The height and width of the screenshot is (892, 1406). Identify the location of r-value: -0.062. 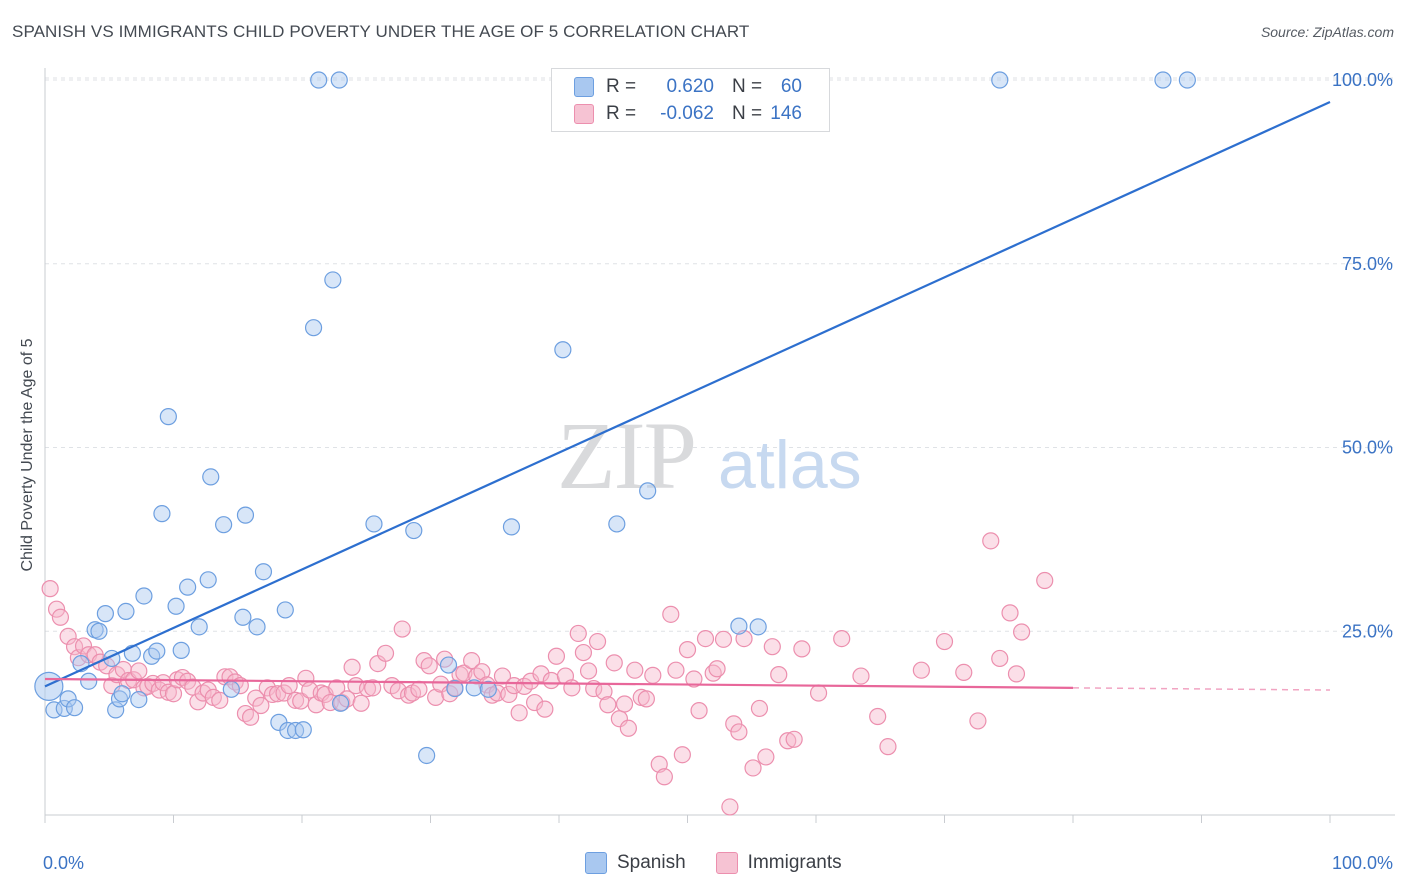
(687, 113).